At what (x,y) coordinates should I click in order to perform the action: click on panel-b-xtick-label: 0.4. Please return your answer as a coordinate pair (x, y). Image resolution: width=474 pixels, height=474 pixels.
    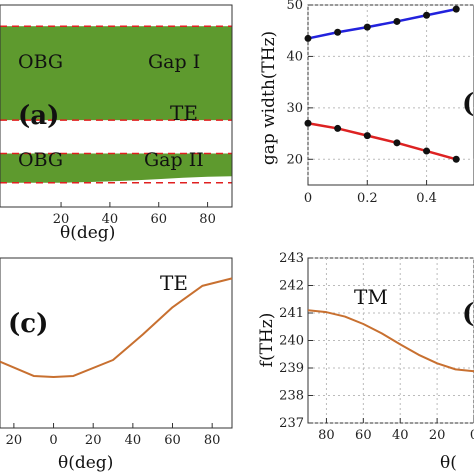
    Looking at the image, I should click on (426, 198).